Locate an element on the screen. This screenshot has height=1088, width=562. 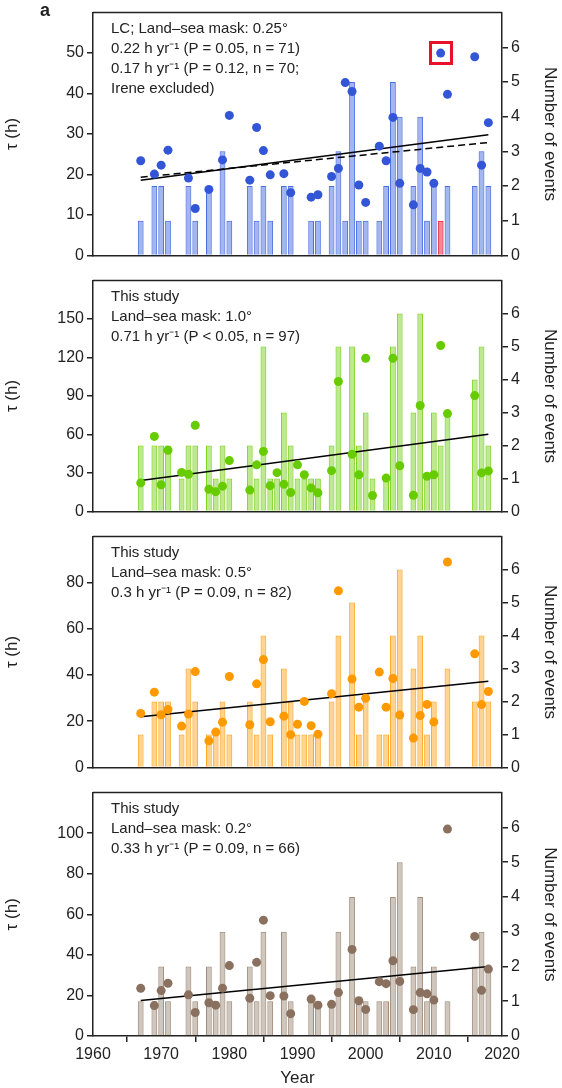
y2-axis-title: Number of events is located at coordinates (551, 914).